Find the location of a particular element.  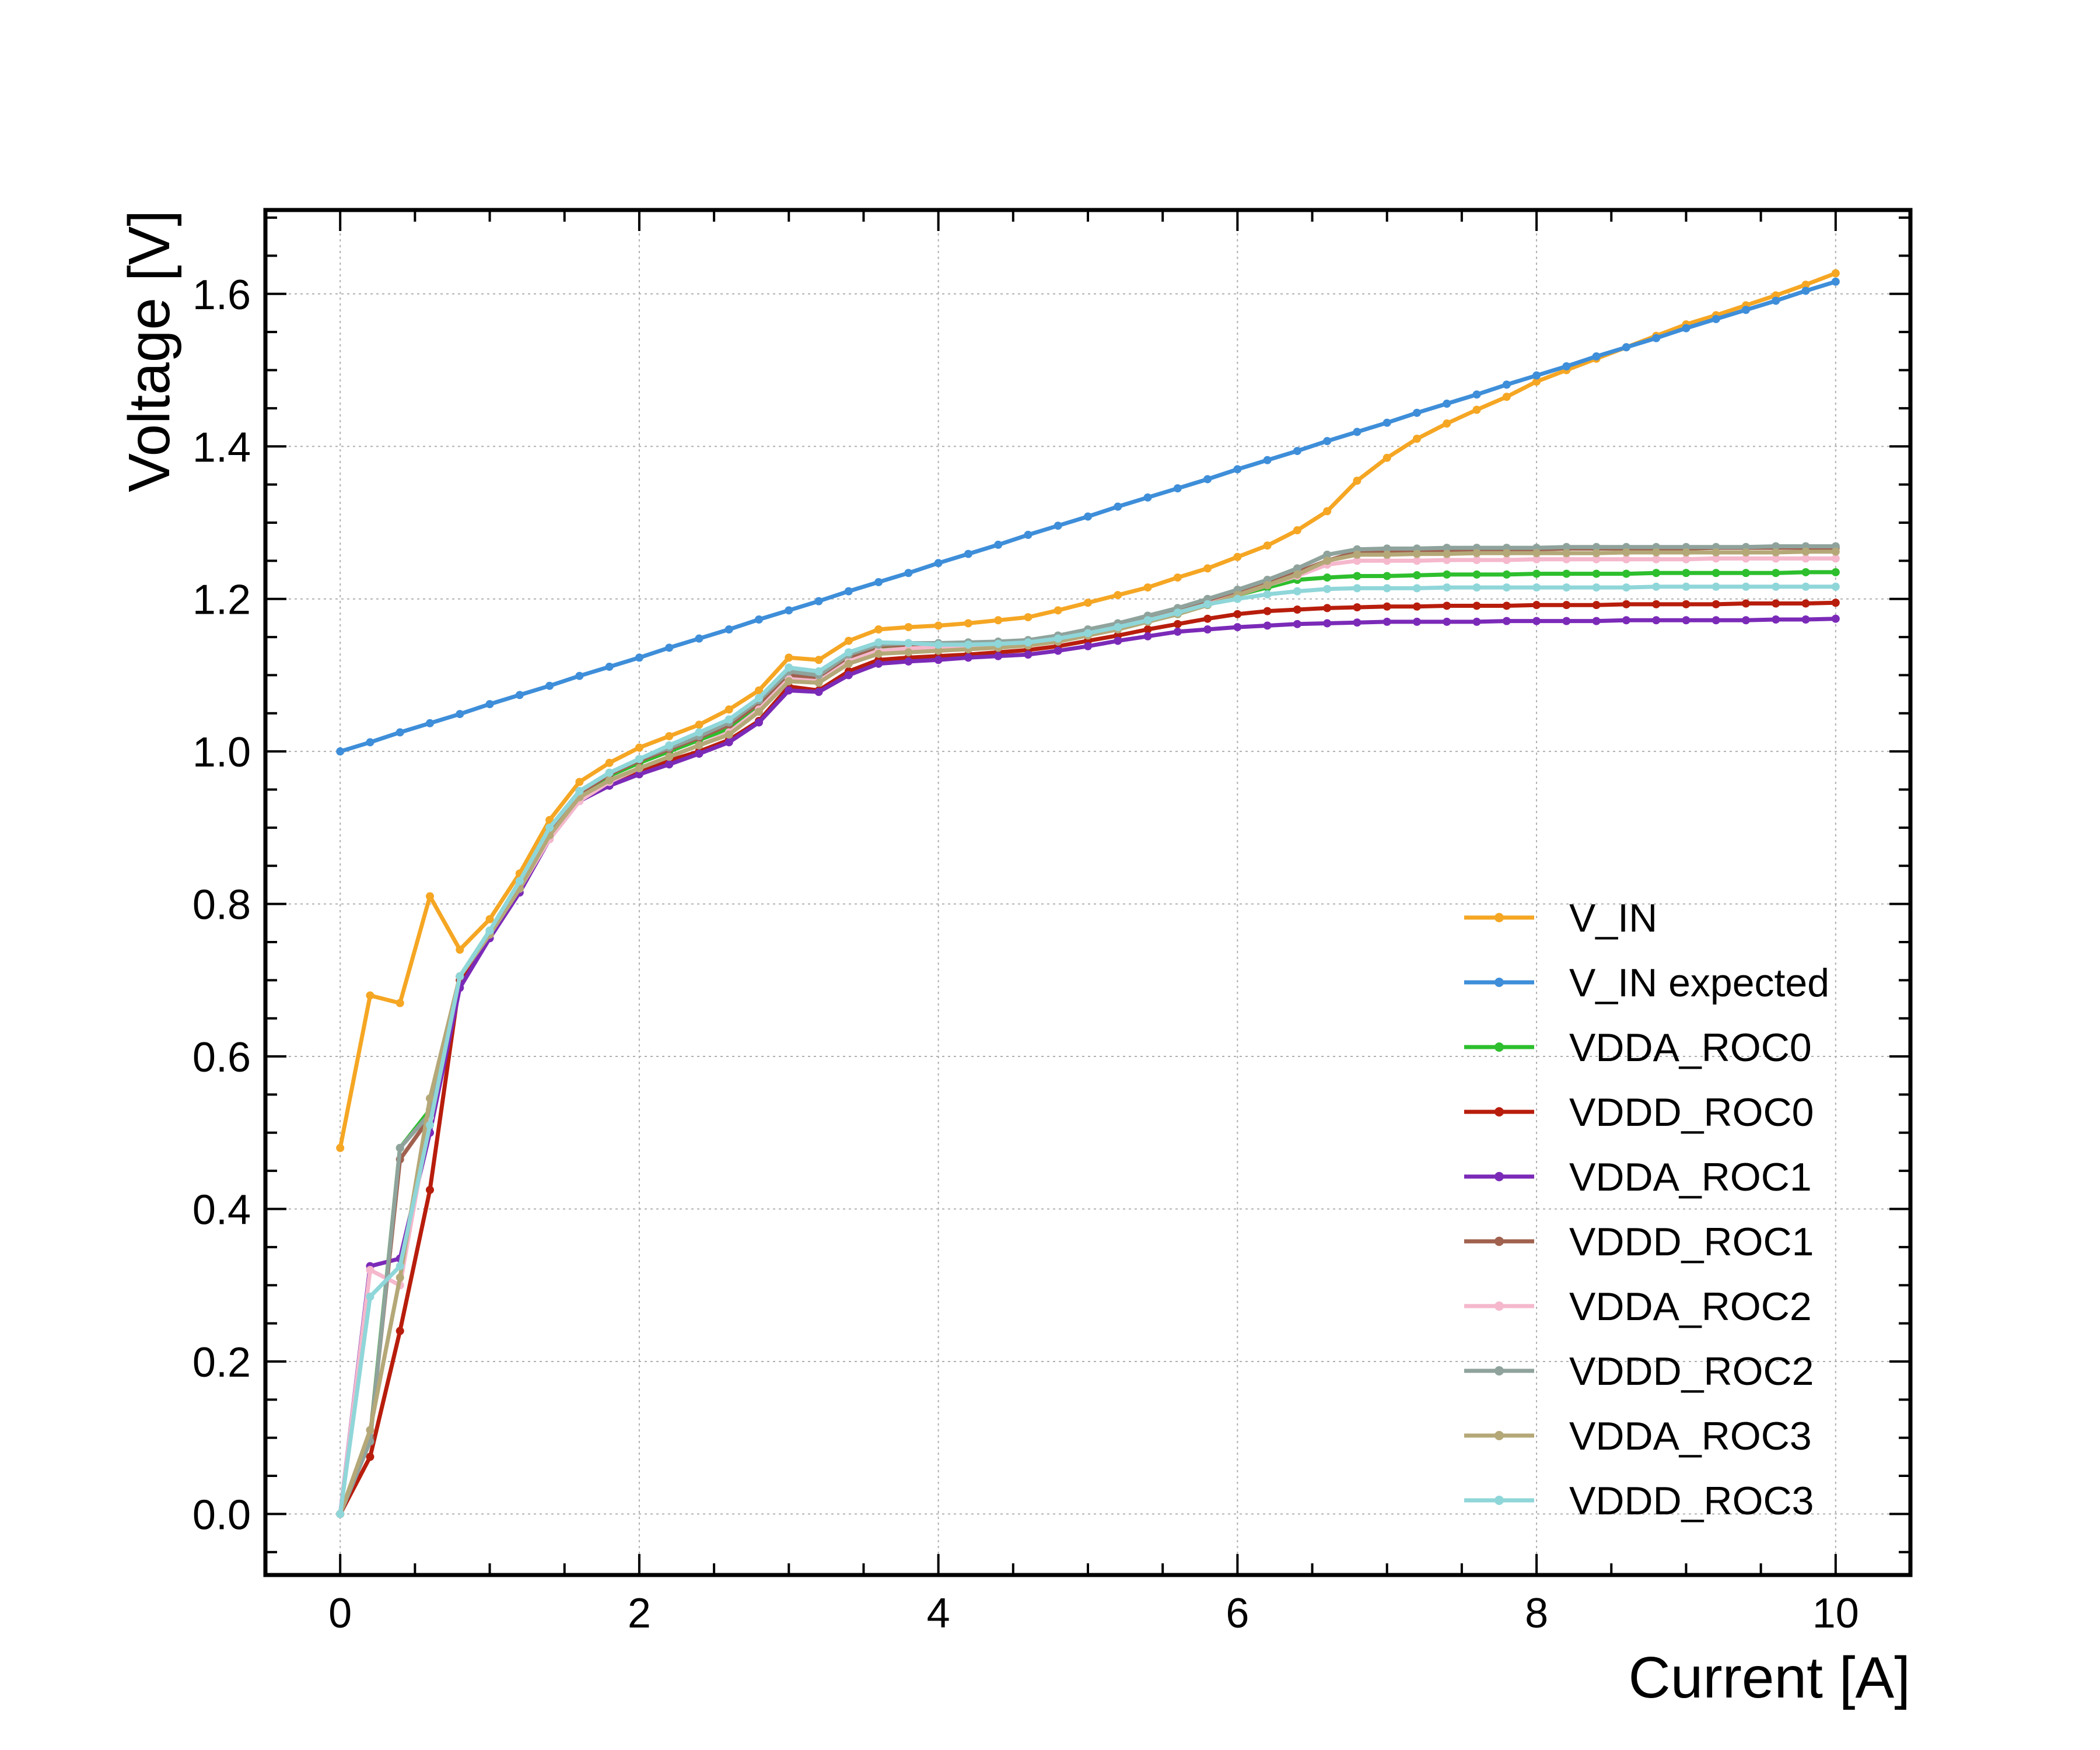

legend-label: V_IN is located at coordinates (1613, 918).